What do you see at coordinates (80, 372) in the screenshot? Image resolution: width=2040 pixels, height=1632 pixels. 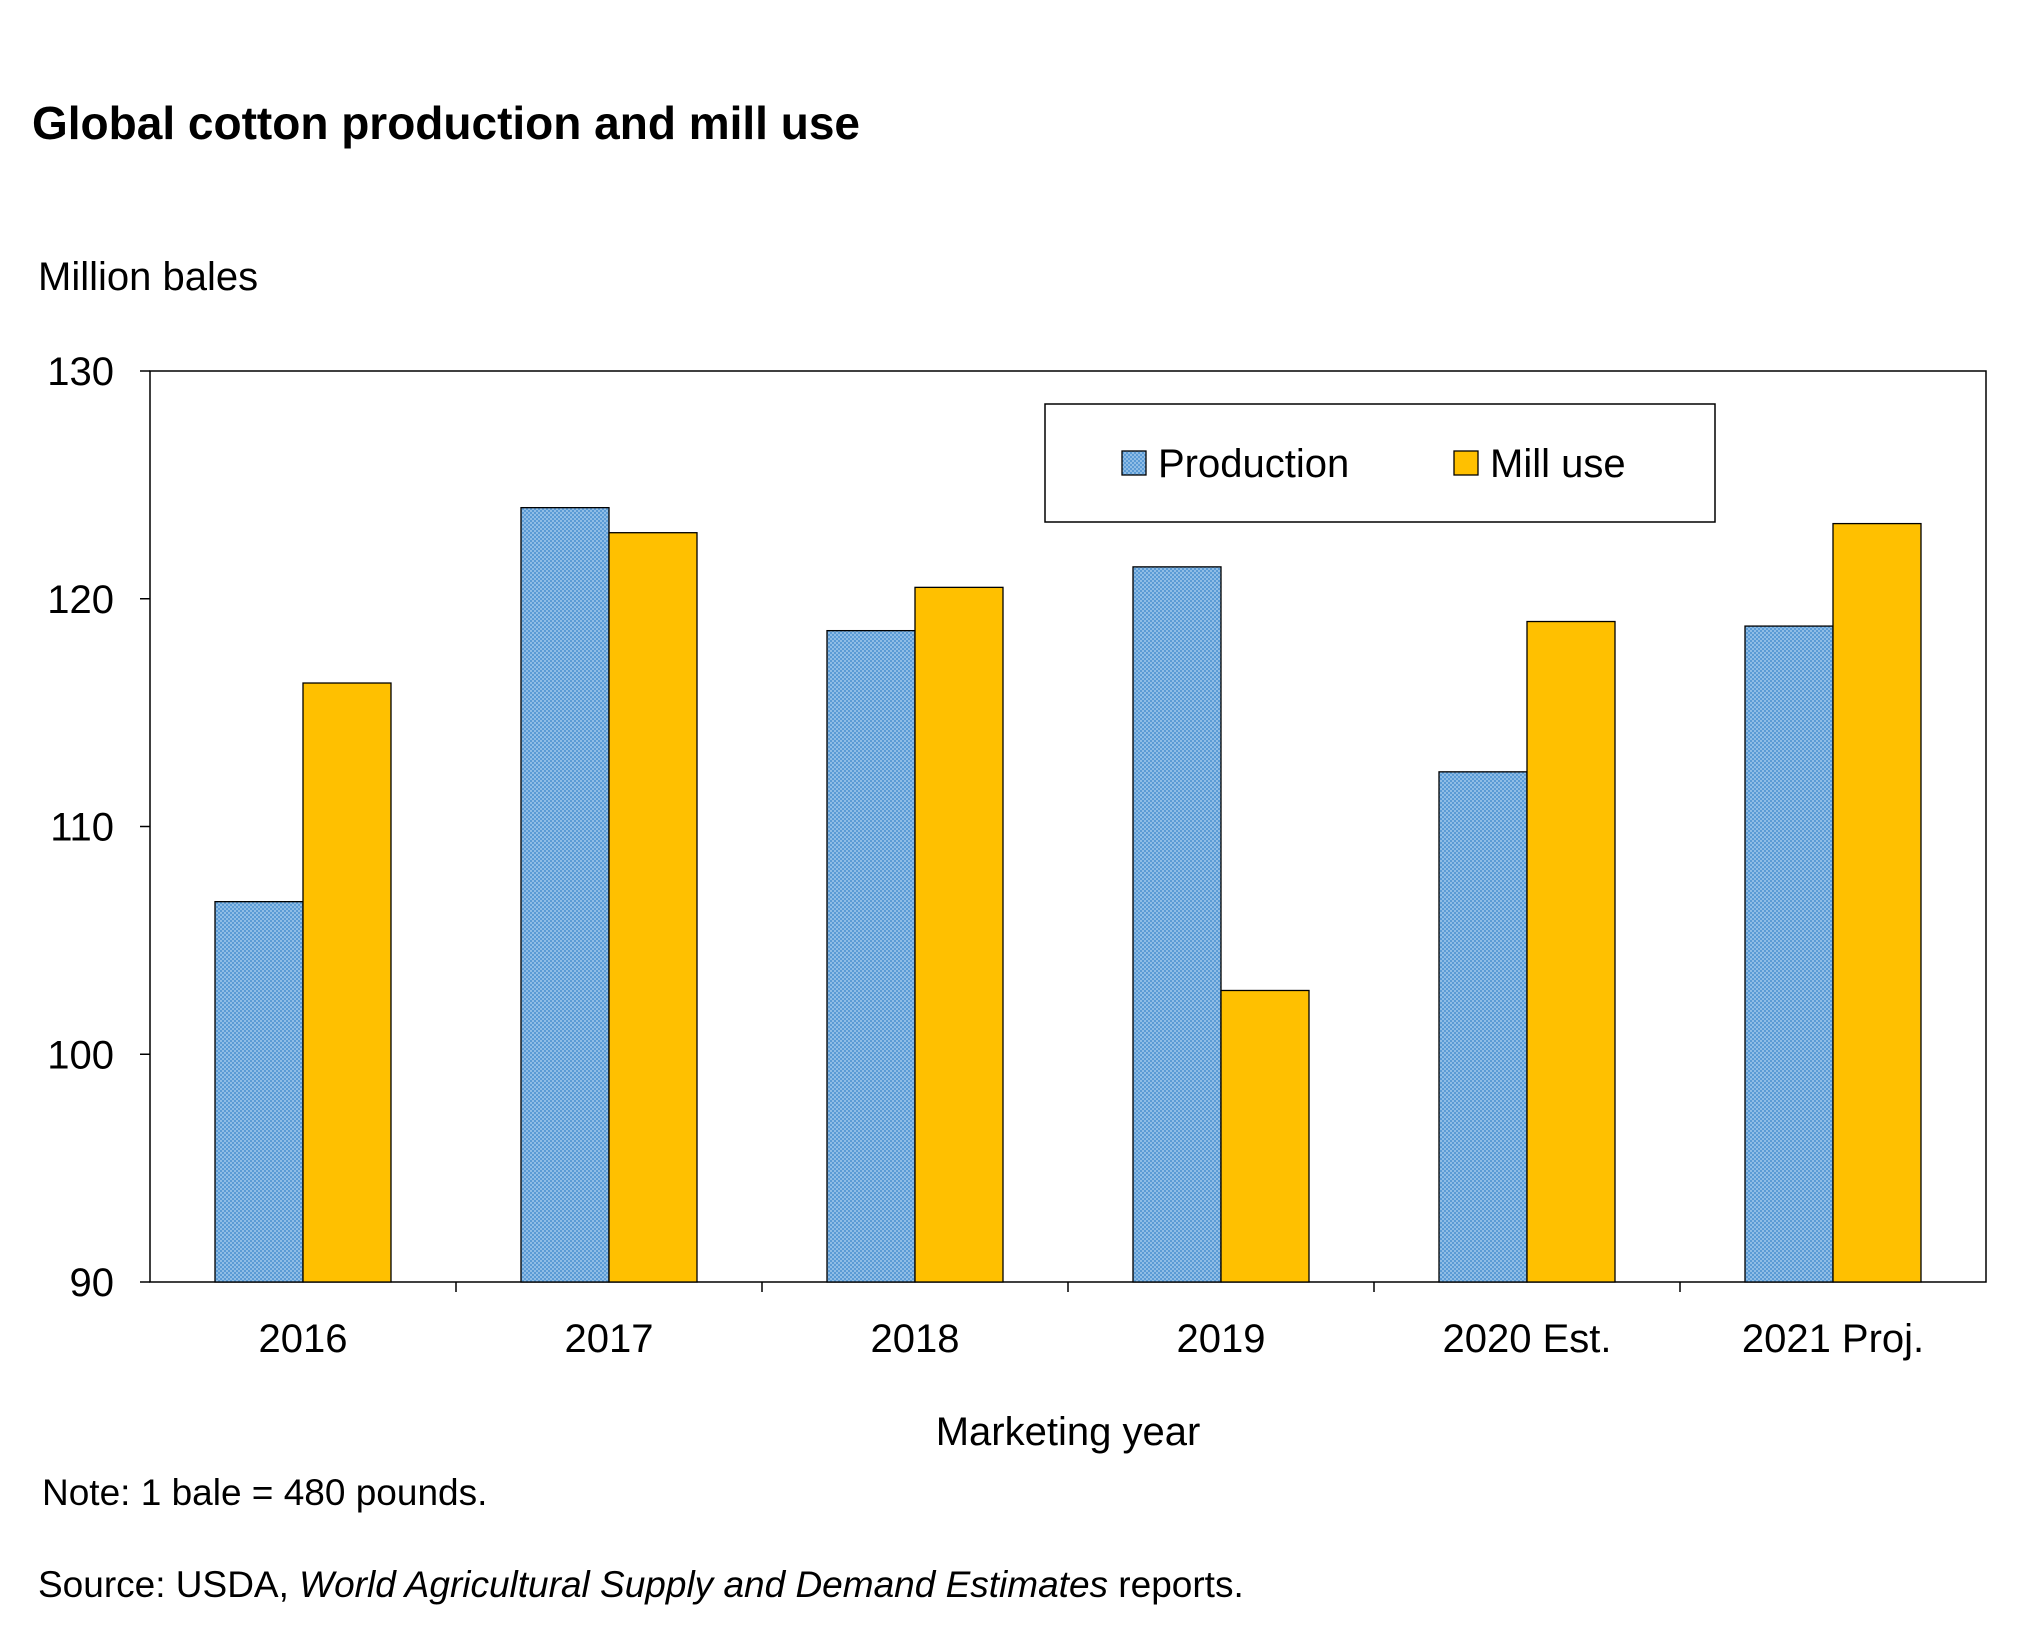 I see `y-tick-label: 130` at bounding box center [80, 372].